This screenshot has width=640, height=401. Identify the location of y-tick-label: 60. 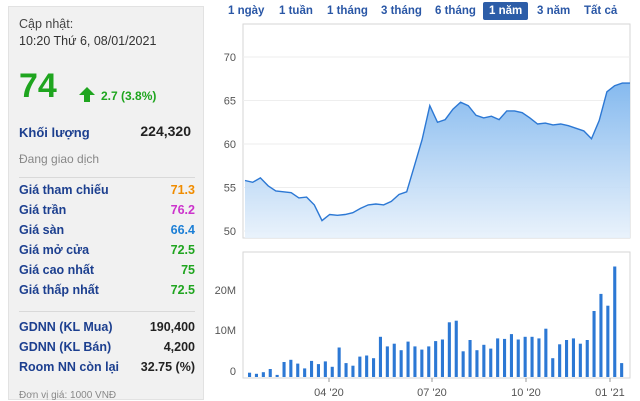
(230, 145).